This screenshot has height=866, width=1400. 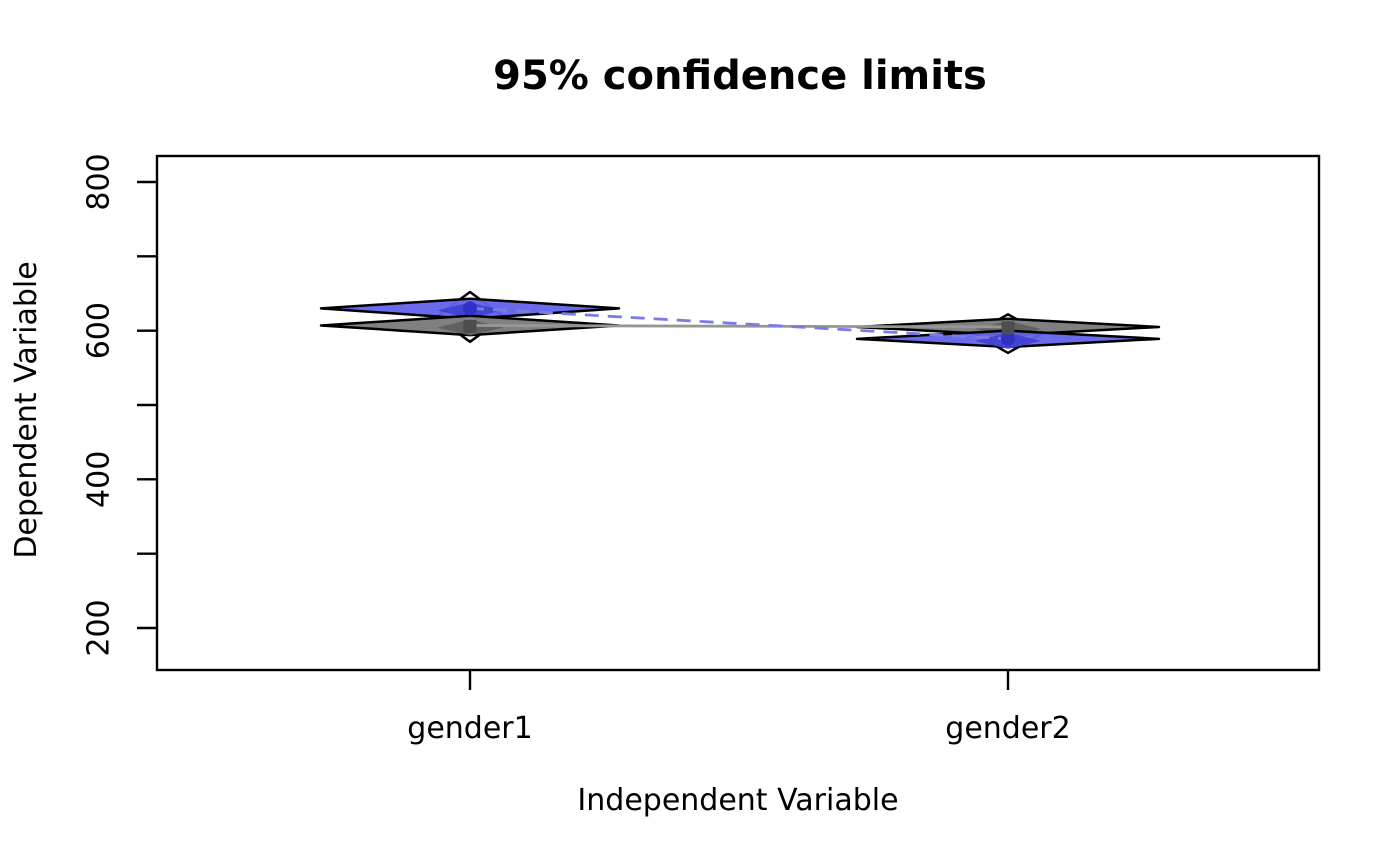 What do you see at coordinates (99, 479) in the screenshot?
I see `y-tick-label-400: 400` at bounding box center [99, 479].